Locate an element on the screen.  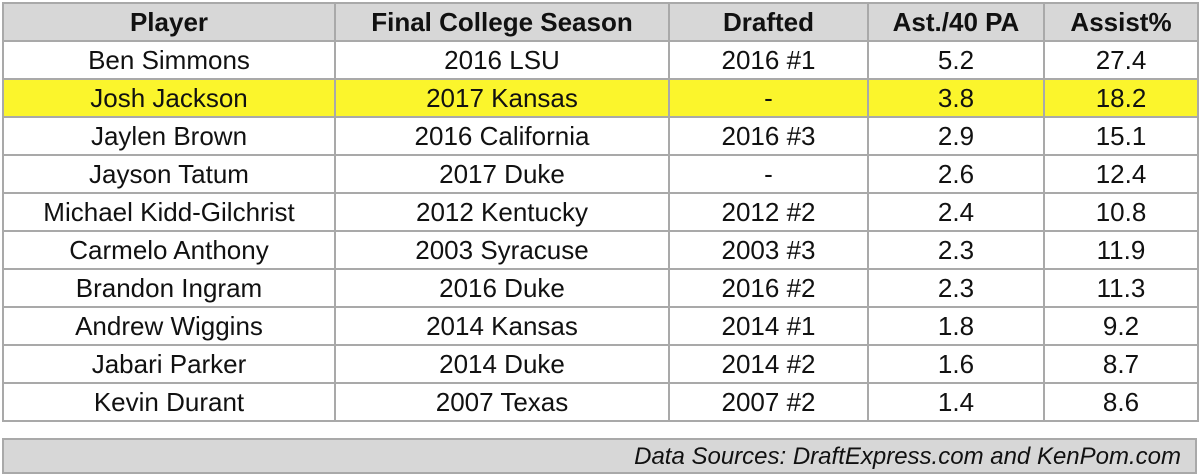
cell-ast-per-40: 1.6 is located at coordinates (956, 364).